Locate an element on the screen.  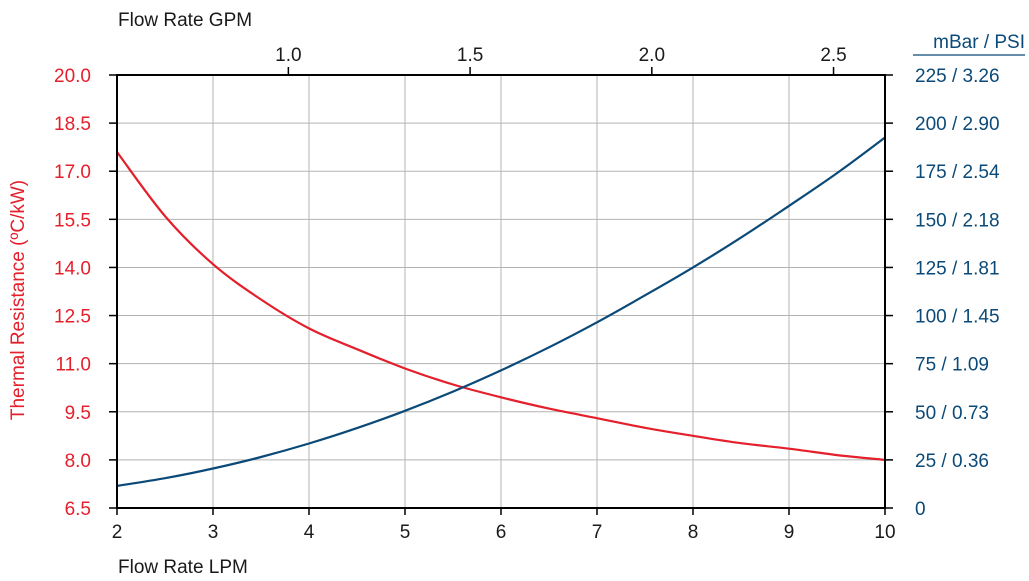
bottom-tick-label: 10 is located at coordinates (884, 532).